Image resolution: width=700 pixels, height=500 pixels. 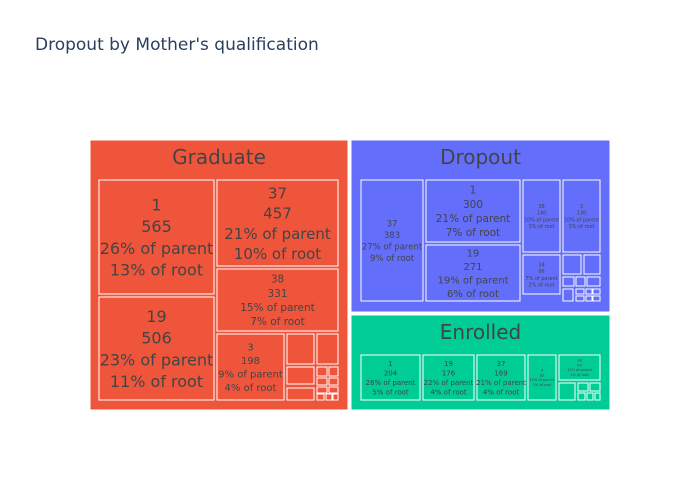 I want to click on leaf-pct-parent: 26% of parent, so click(x=391, y=383).